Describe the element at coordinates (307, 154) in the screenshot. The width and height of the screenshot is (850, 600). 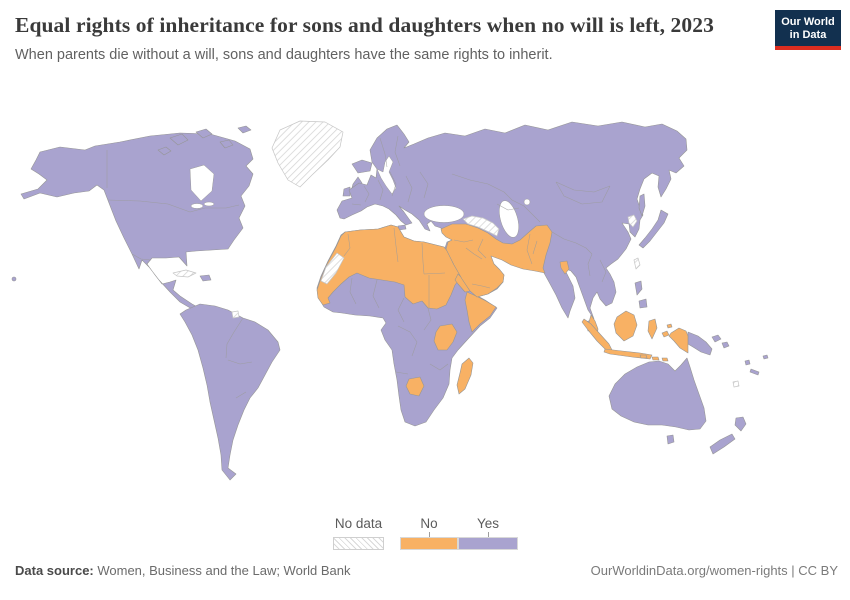
I see `no-data-greenland` at that location.